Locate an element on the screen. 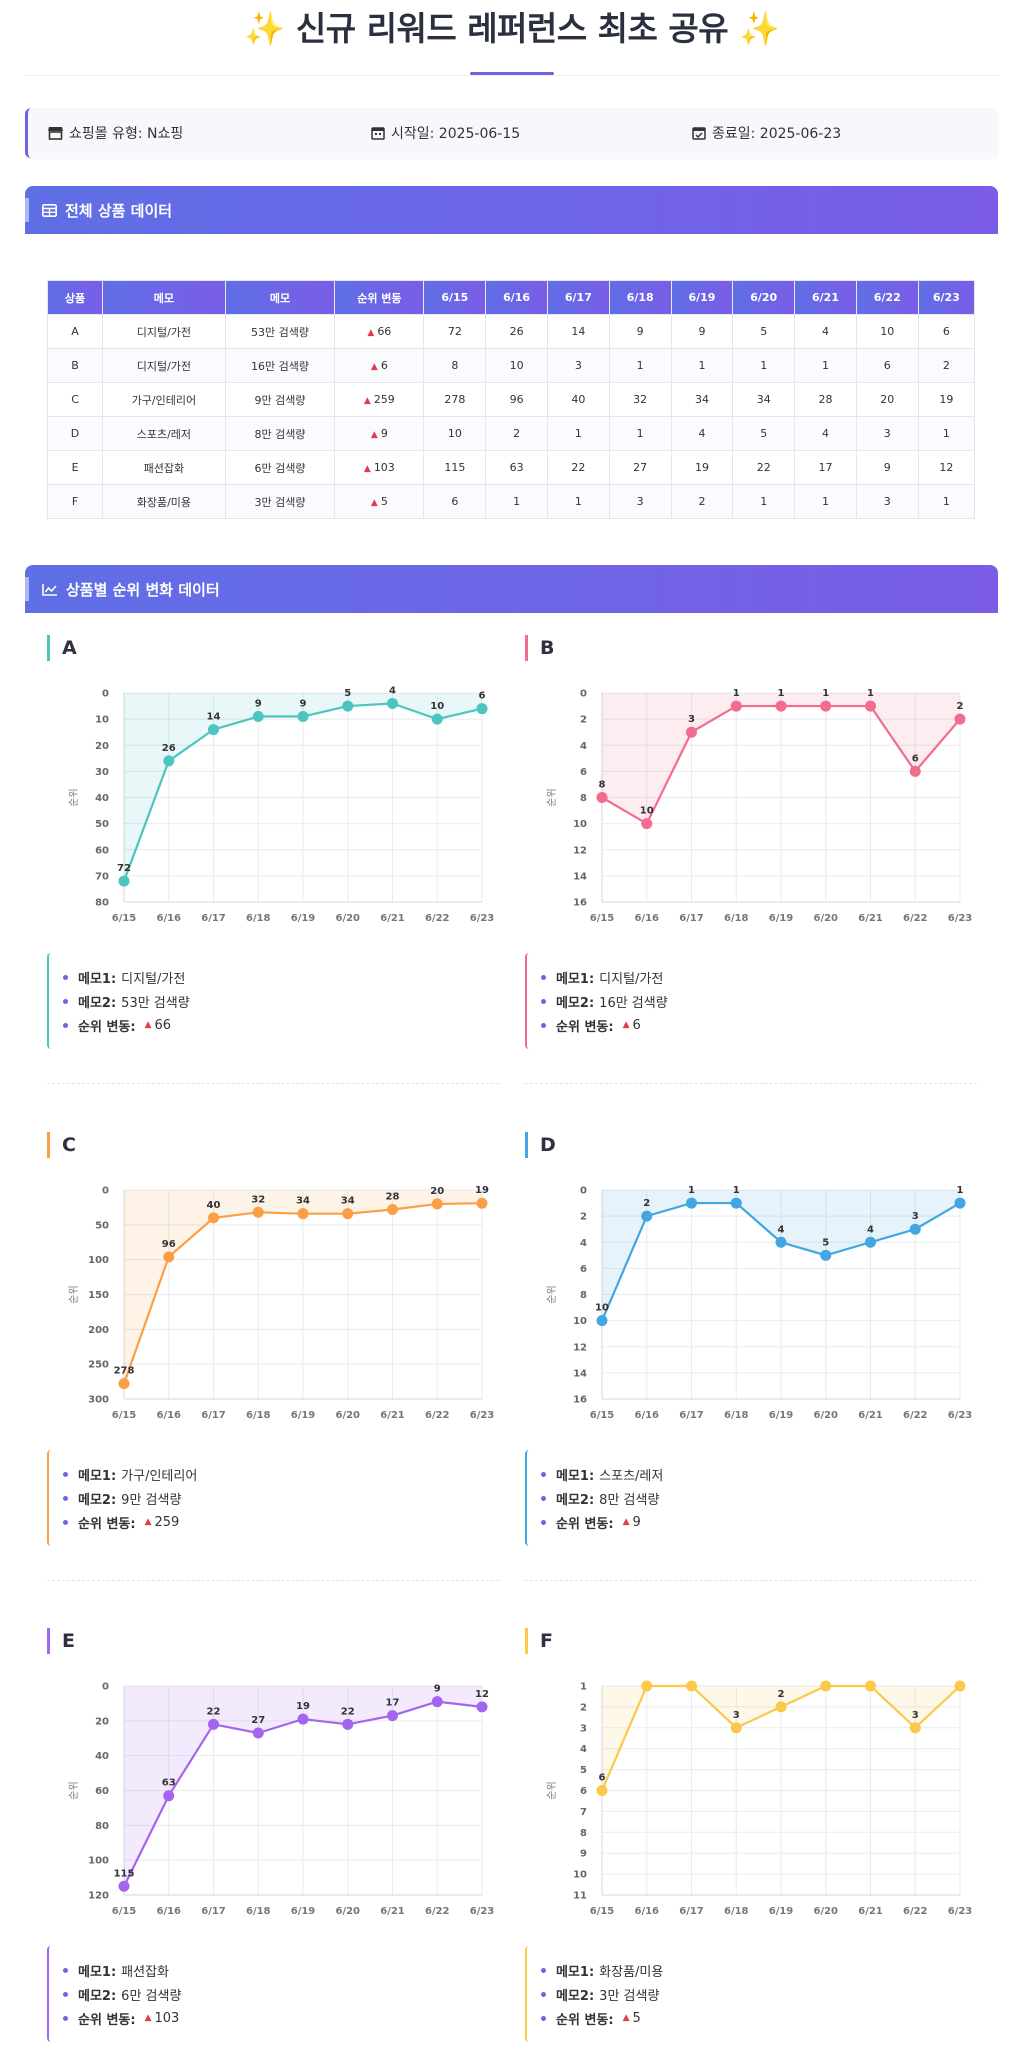 This screenshot has width=1024, height=2068. table-cell: 3 is located at coordinates (887, 433).